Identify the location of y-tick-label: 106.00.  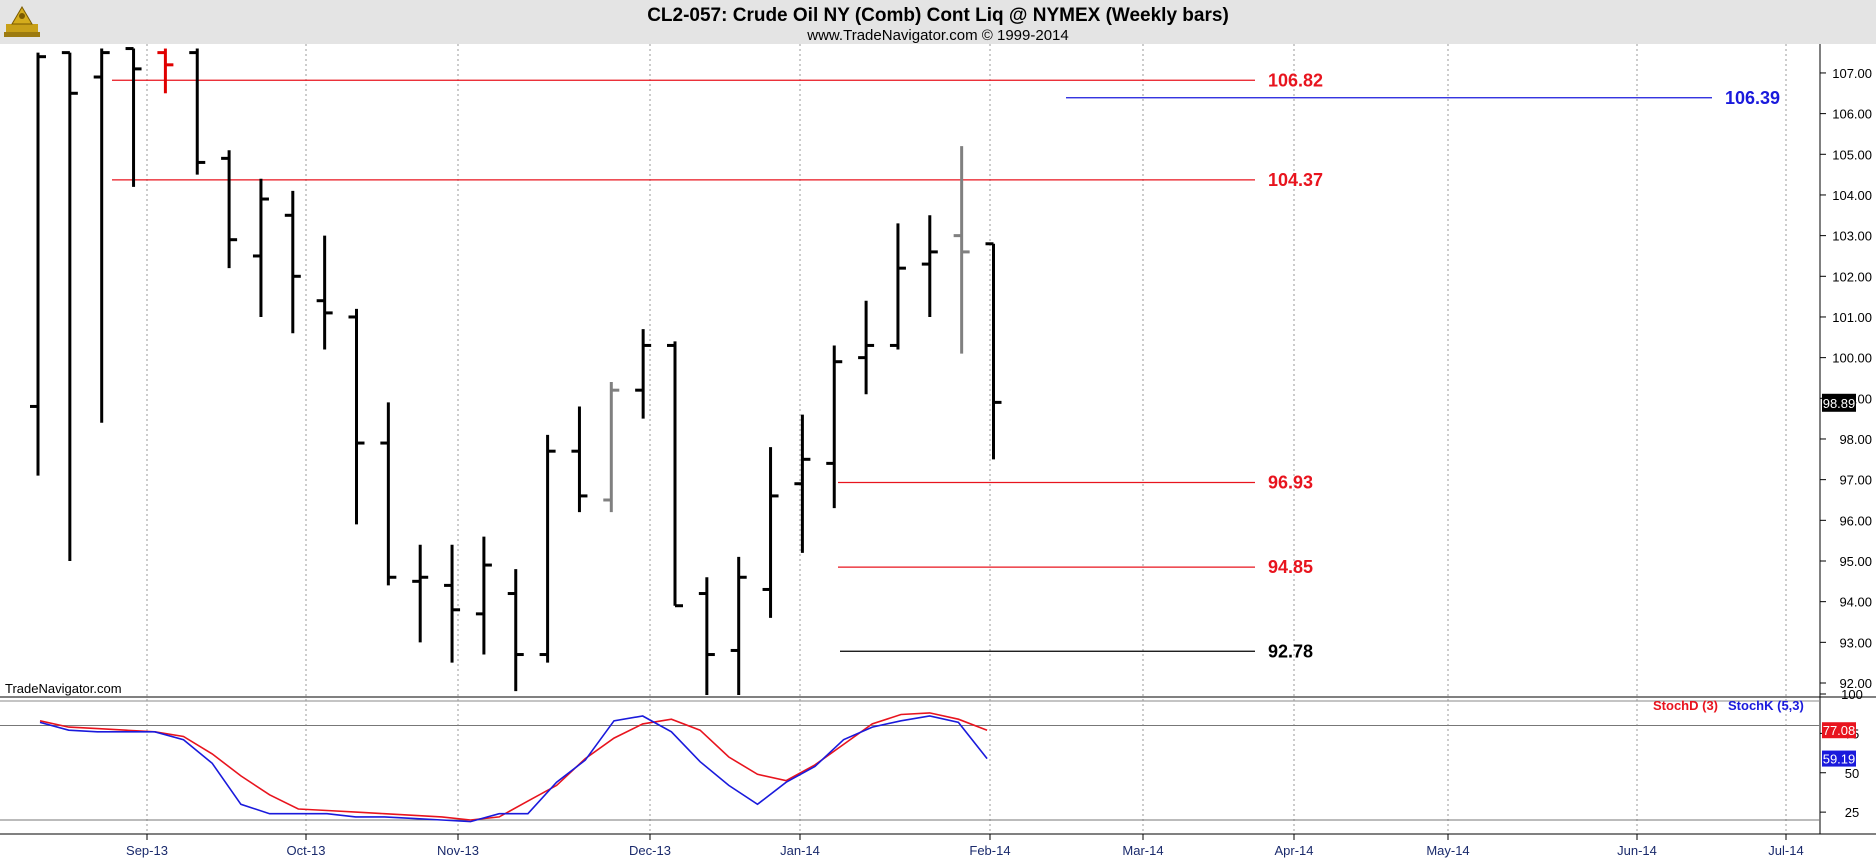
(1852, 114).